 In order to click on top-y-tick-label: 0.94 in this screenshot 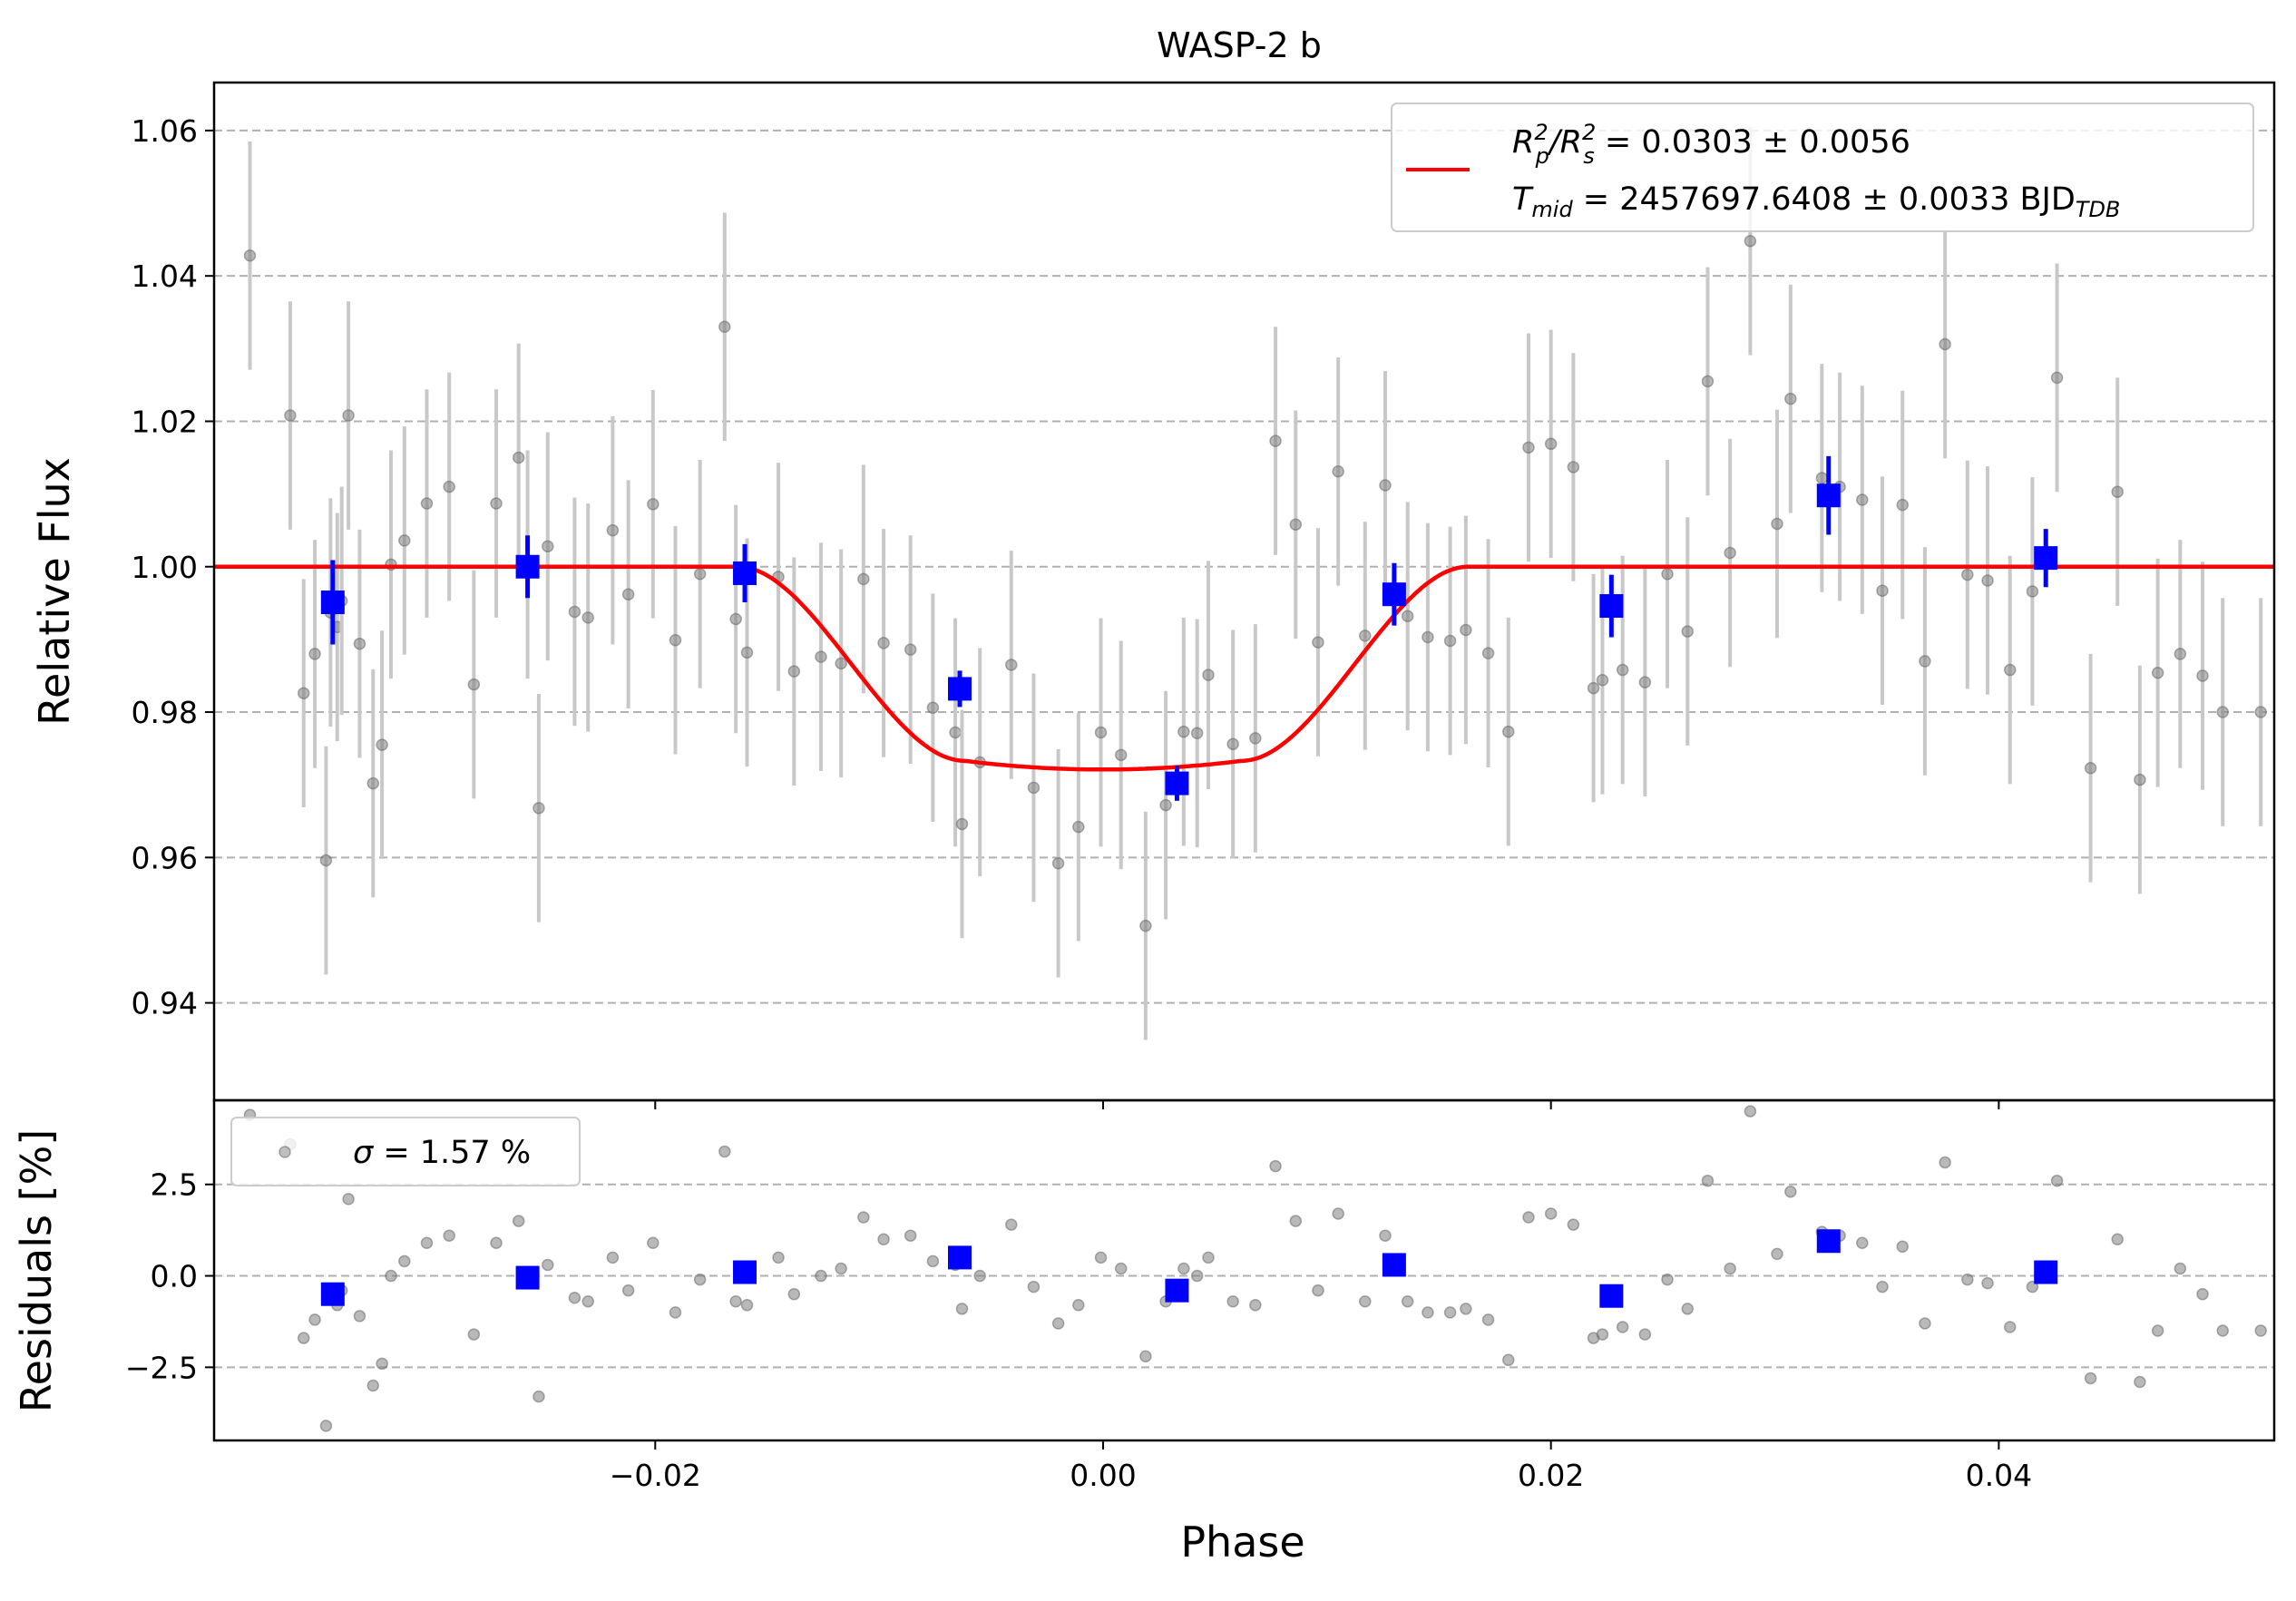, I will do `click(165, 1003)`.